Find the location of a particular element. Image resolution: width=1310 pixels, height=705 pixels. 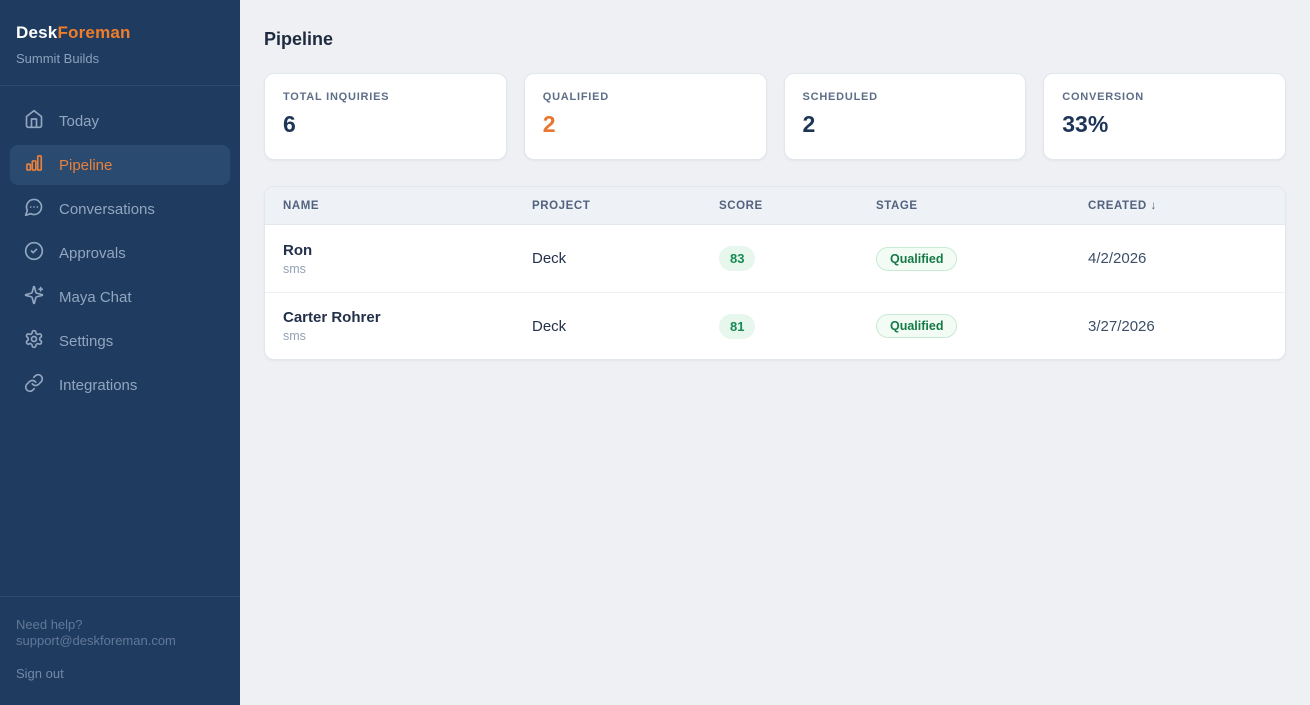

stat-label: TOTAL INQUIRIES is located at coordinates (336, 97).